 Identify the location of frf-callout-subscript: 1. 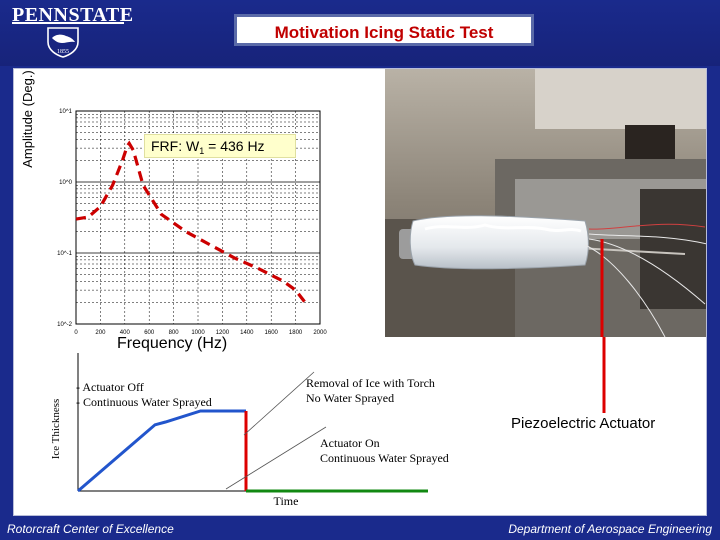
(202, 151).